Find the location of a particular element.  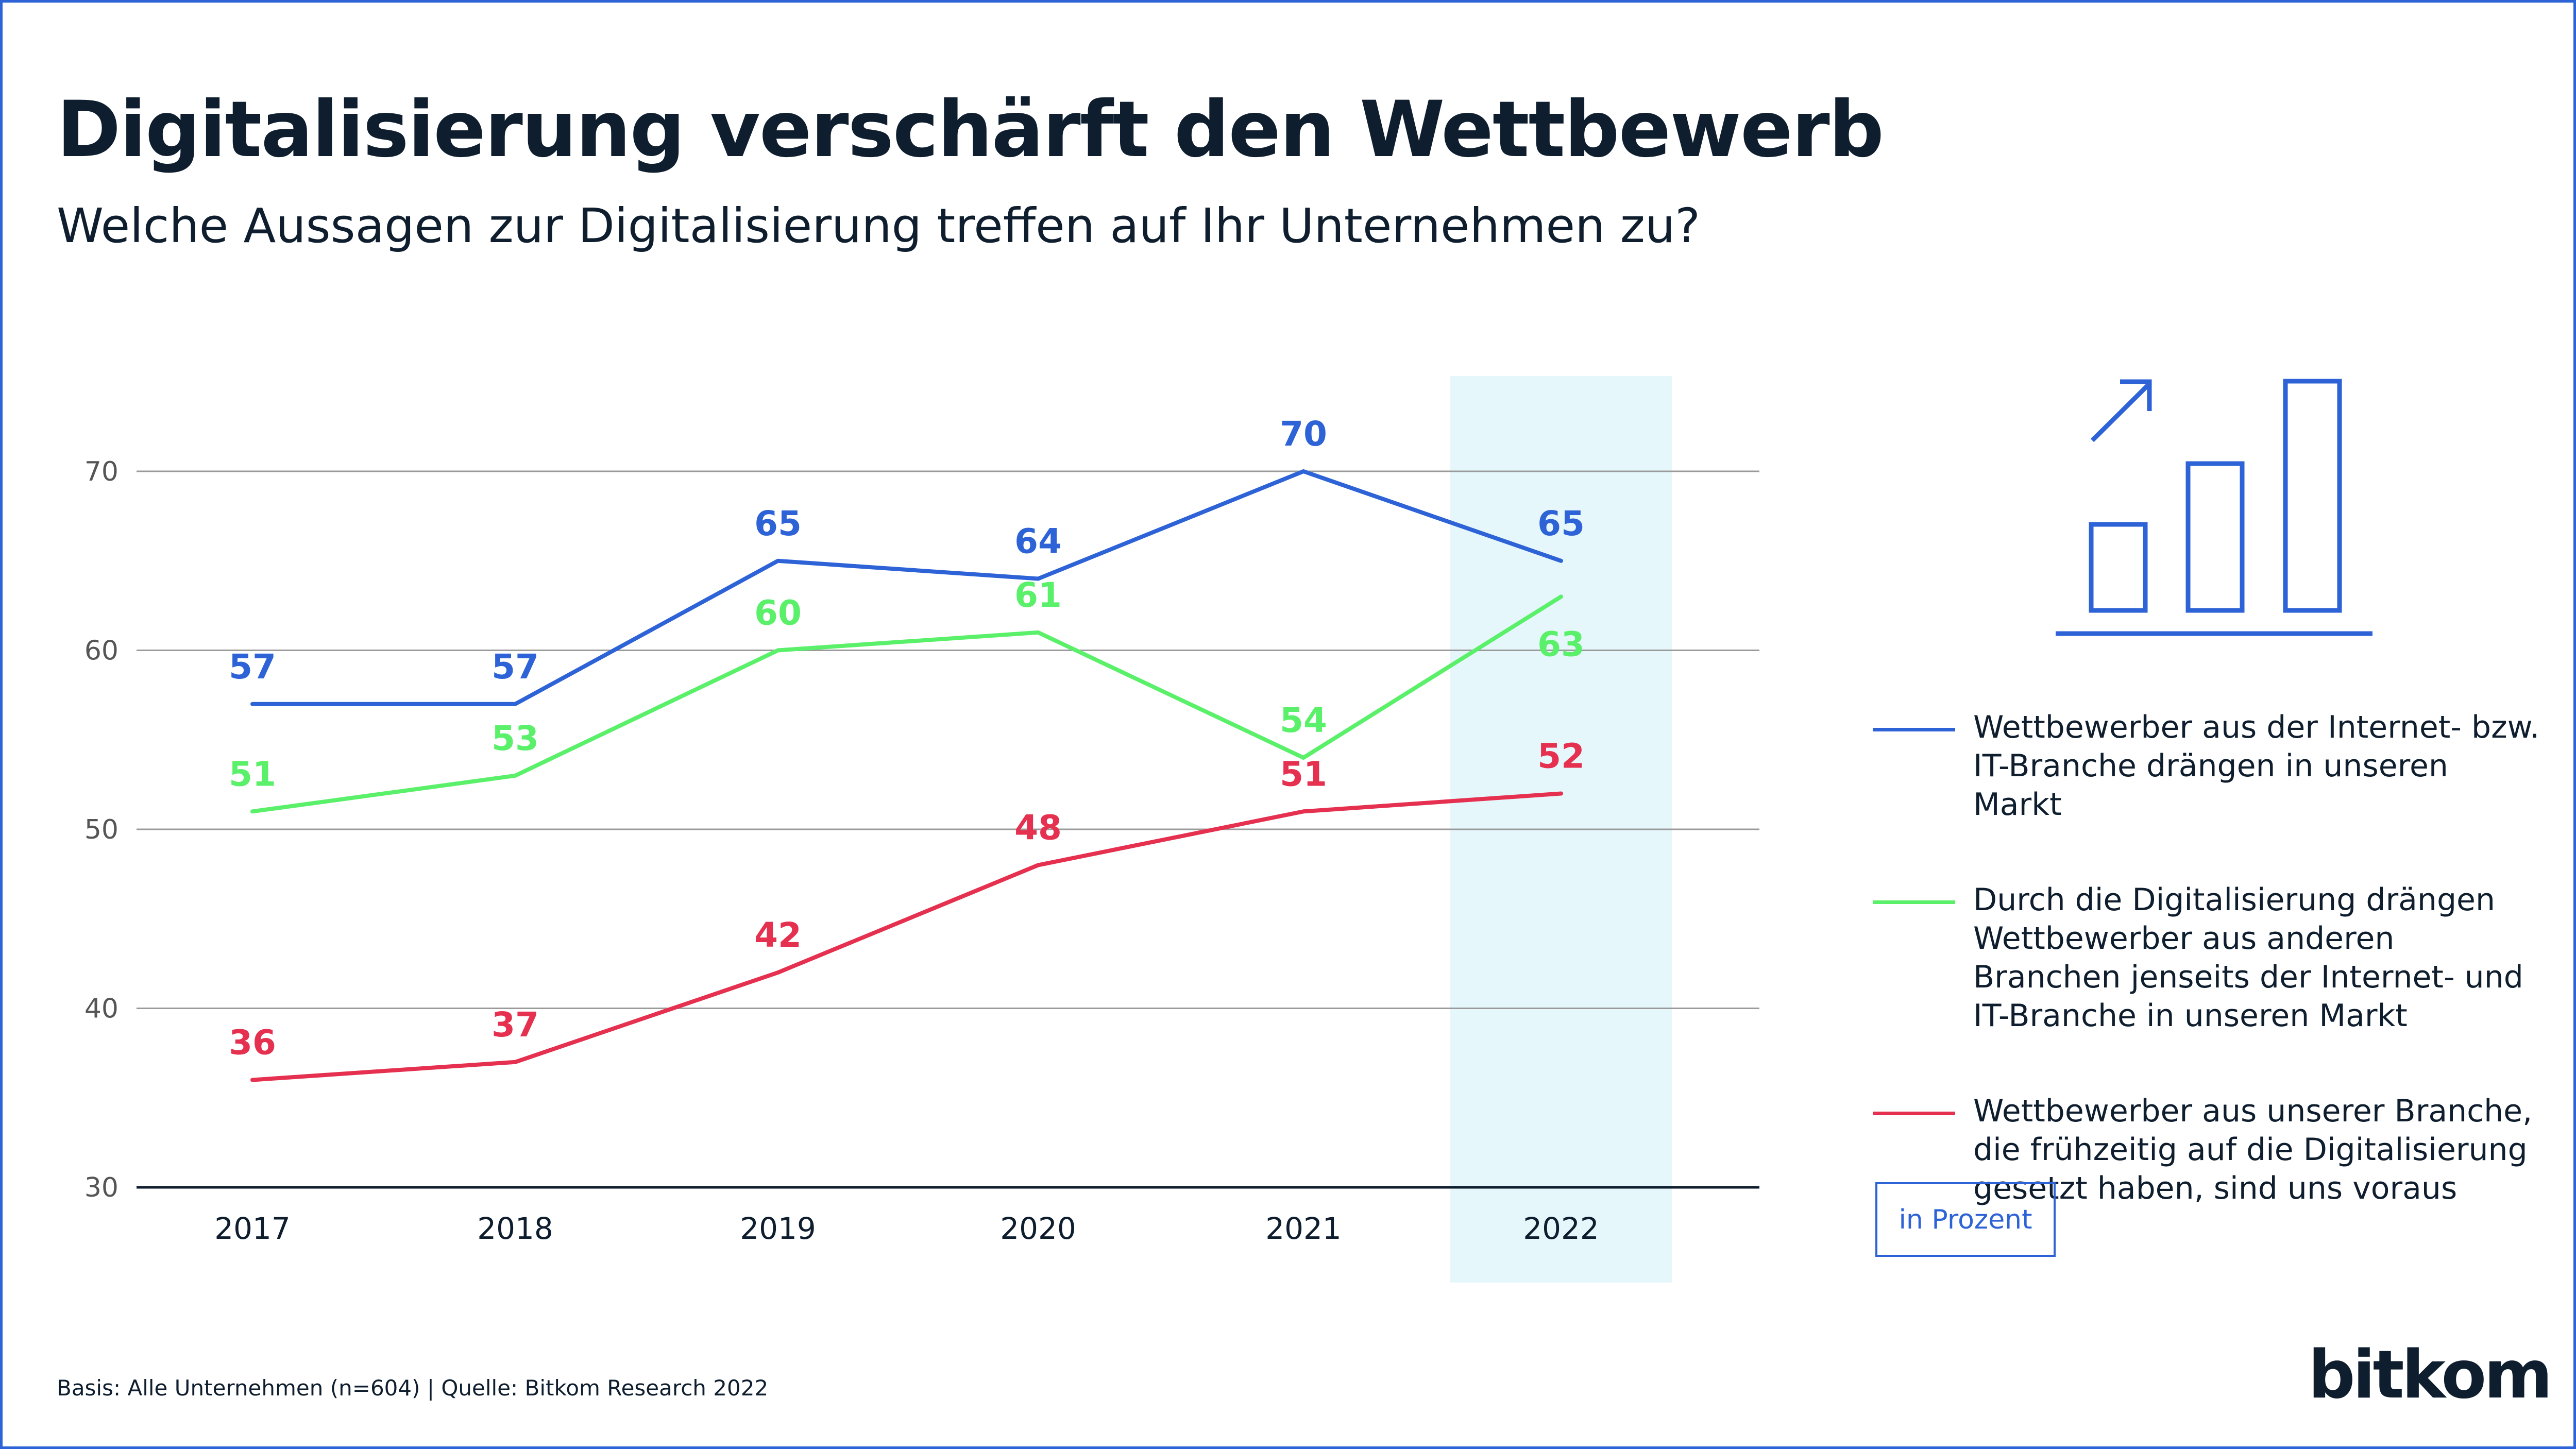

x-tick-label: 2020 is located at coordinates (1038, 1228).